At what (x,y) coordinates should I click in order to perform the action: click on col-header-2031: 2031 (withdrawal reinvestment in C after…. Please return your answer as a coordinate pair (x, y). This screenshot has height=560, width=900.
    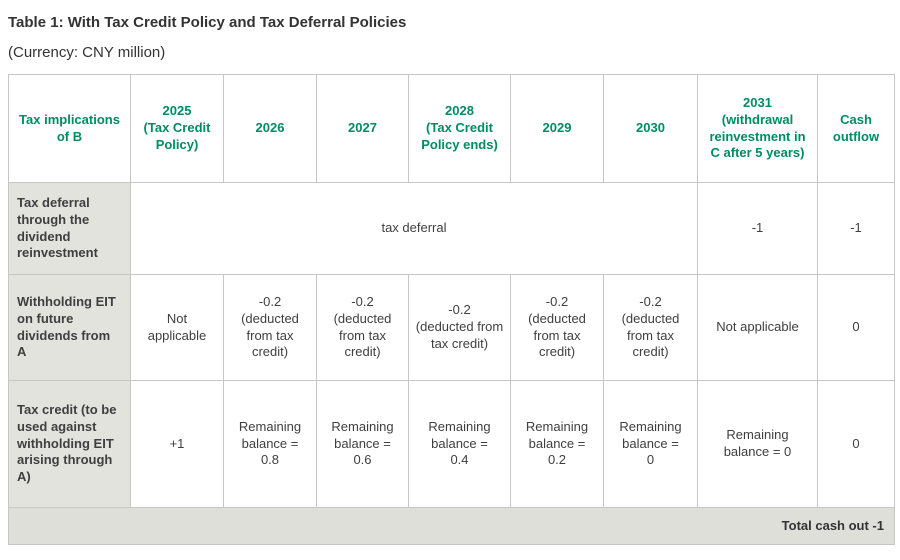
    Looking at the image, I should click on (757, 128).